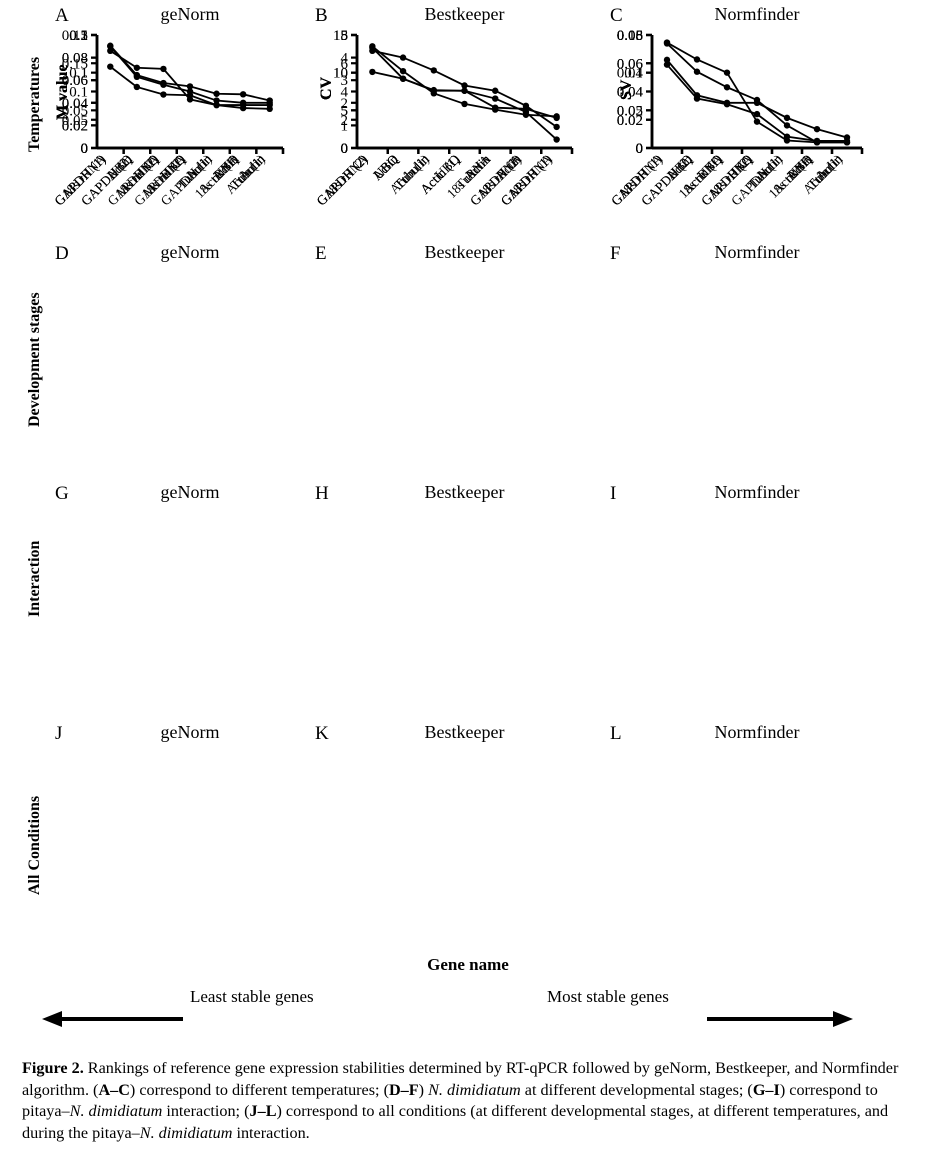  What do you see at coordinates (464, 732) in the screenshot?
I see `panel-title-k: Bestkeeper` at bounding box center [464, 732].